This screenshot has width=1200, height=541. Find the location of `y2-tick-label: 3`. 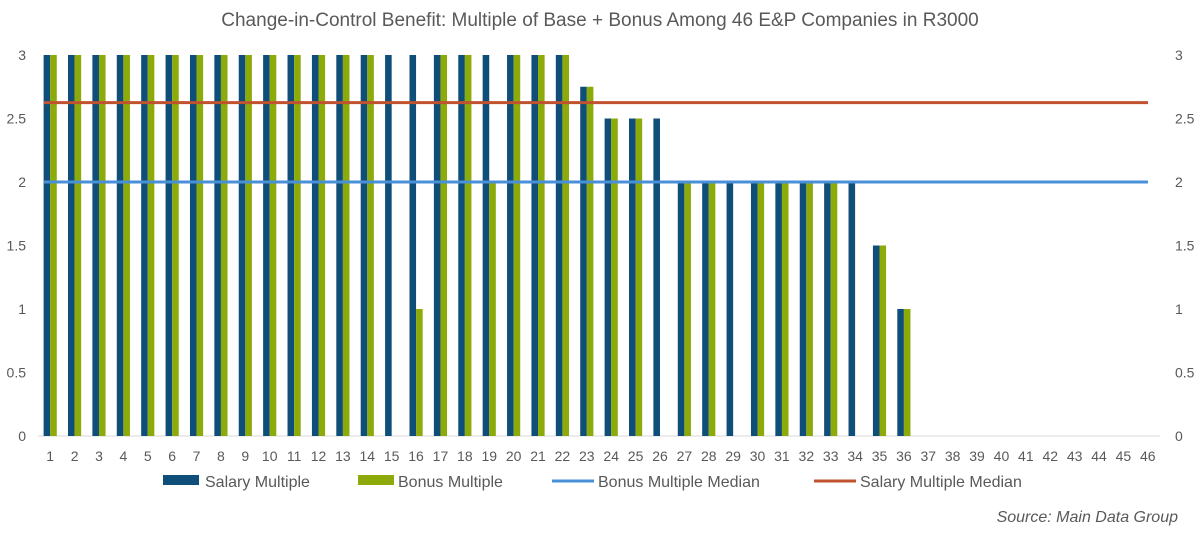

y2-tick-label: 3 is located at coordinates (1179, 55).